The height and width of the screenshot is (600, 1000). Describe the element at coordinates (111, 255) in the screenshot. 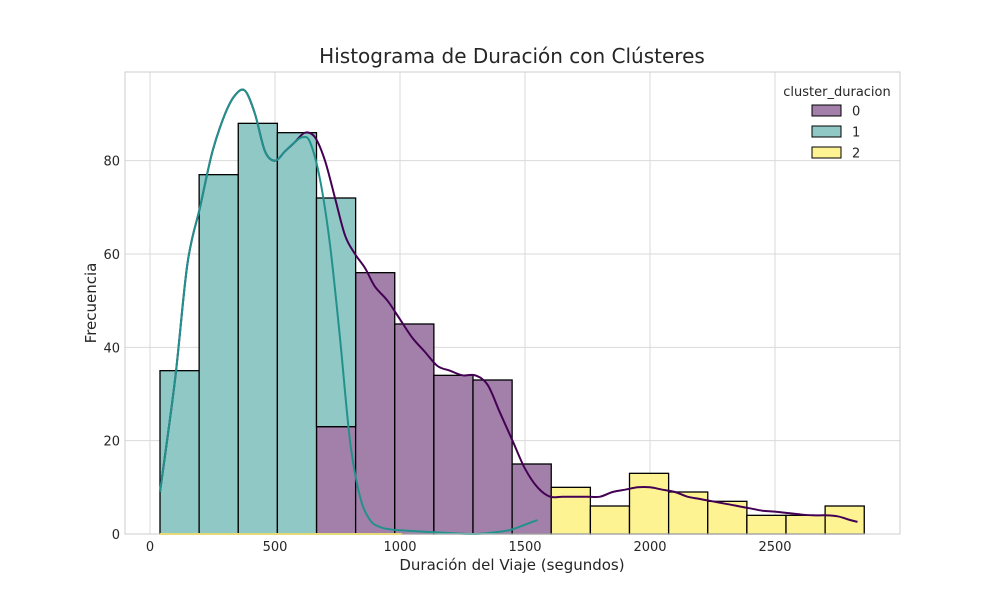

I see `y-tick-label: 60` at that location.